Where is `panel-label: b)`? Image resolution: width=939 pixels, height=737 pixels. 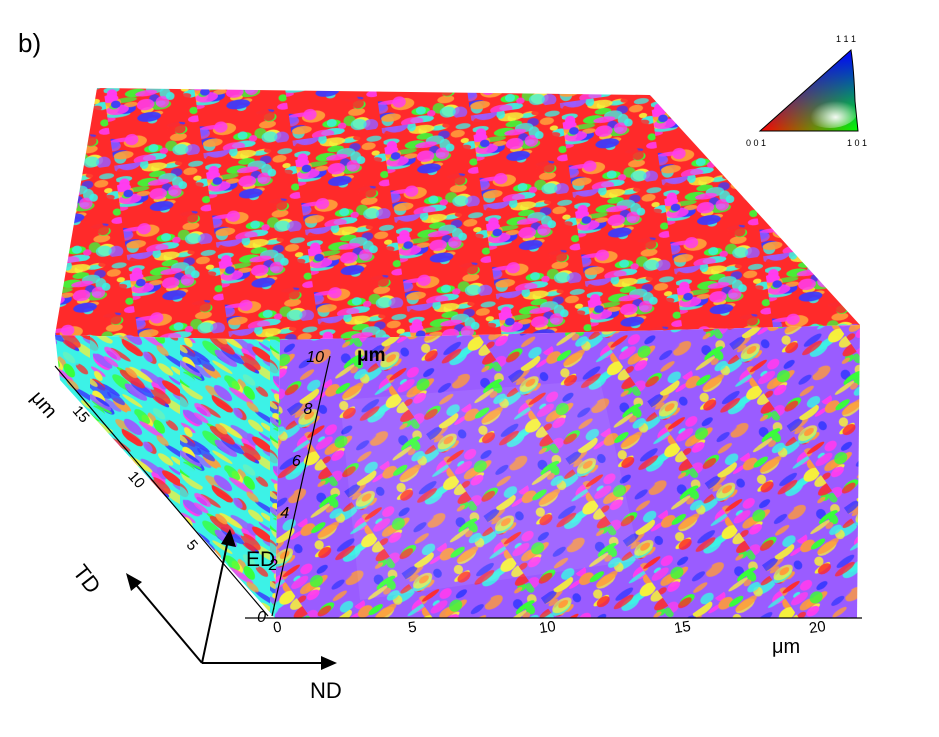 panel-label: b) is located at coordinates (30, 43).